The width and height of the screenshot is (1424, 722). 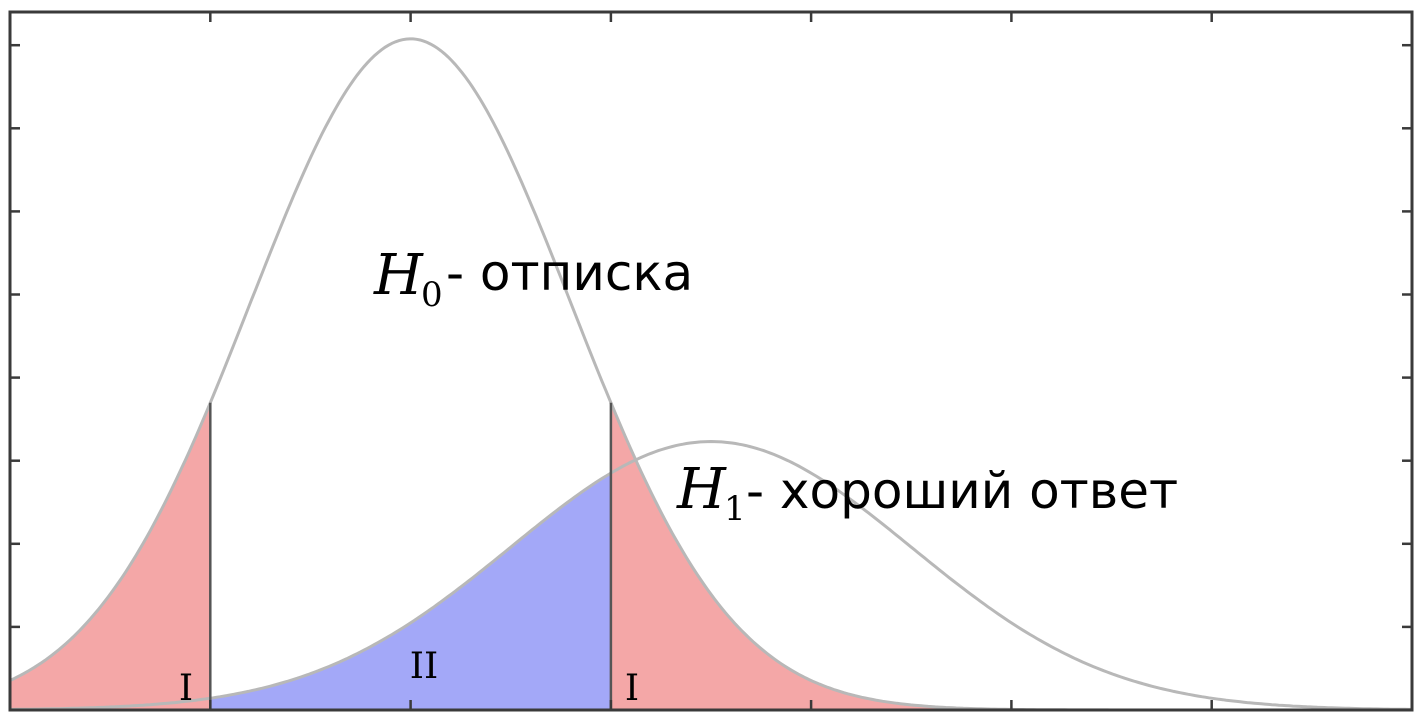 What do you see at coordinates (432, 295) in the screenshot?
I see `h0-subscript: 0` at bounding box center [432, 295].